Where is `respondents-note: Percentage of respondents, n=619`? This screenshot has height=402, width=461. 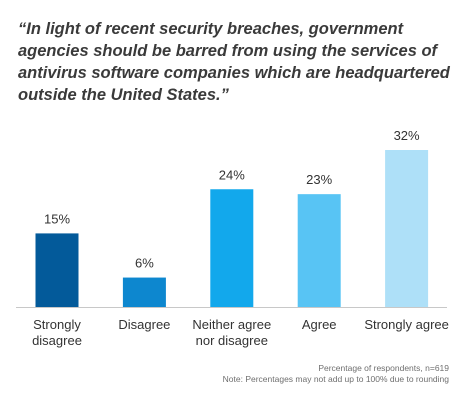
respondents-note: Percentage of respondents, n=619 is located at coordinates (383, 368).